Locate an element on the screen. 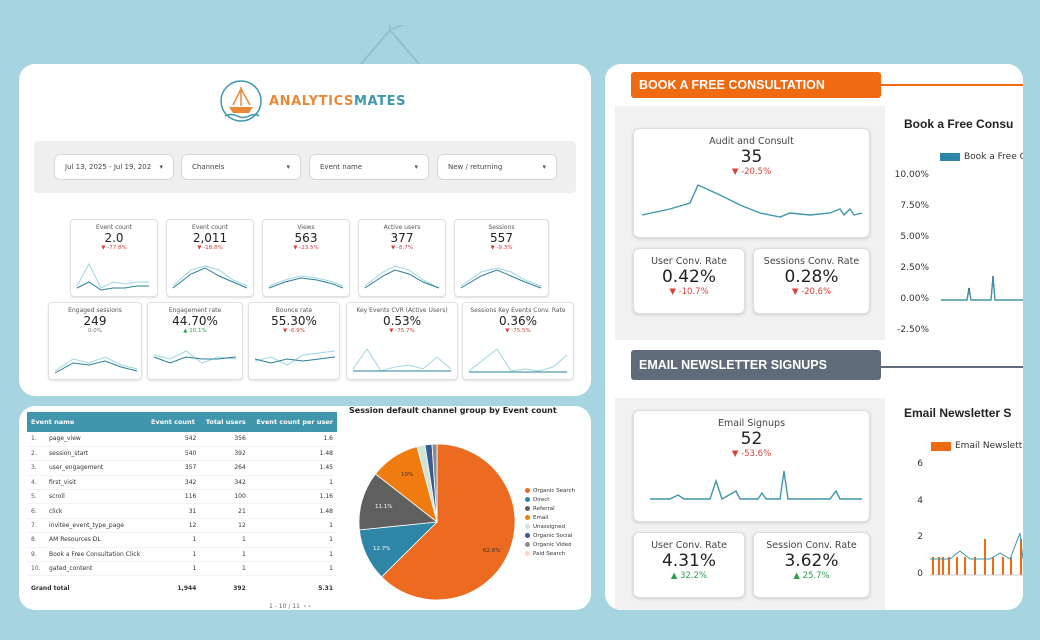 The width and height of the screenshot is (1040, 640). kpi-value: 377 is located at coordinates (402, 238).